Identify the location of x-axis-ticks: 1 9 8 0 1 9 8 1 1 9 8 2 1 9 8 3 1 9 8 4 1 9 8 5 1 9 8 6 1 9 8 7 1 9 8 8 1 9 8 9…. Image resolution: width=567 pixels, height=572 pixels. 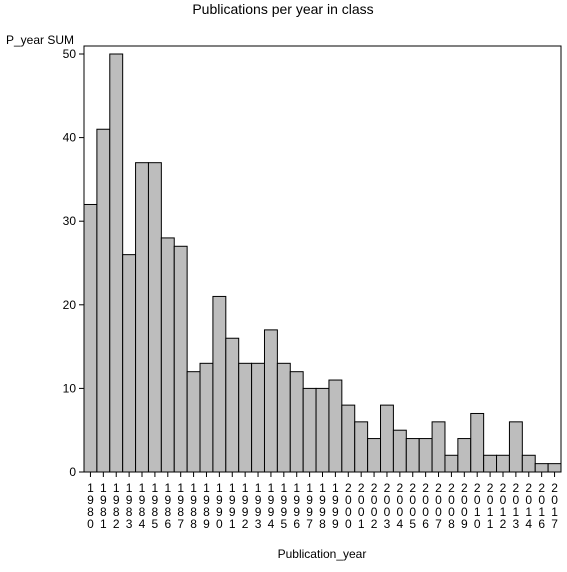
(322, 501).